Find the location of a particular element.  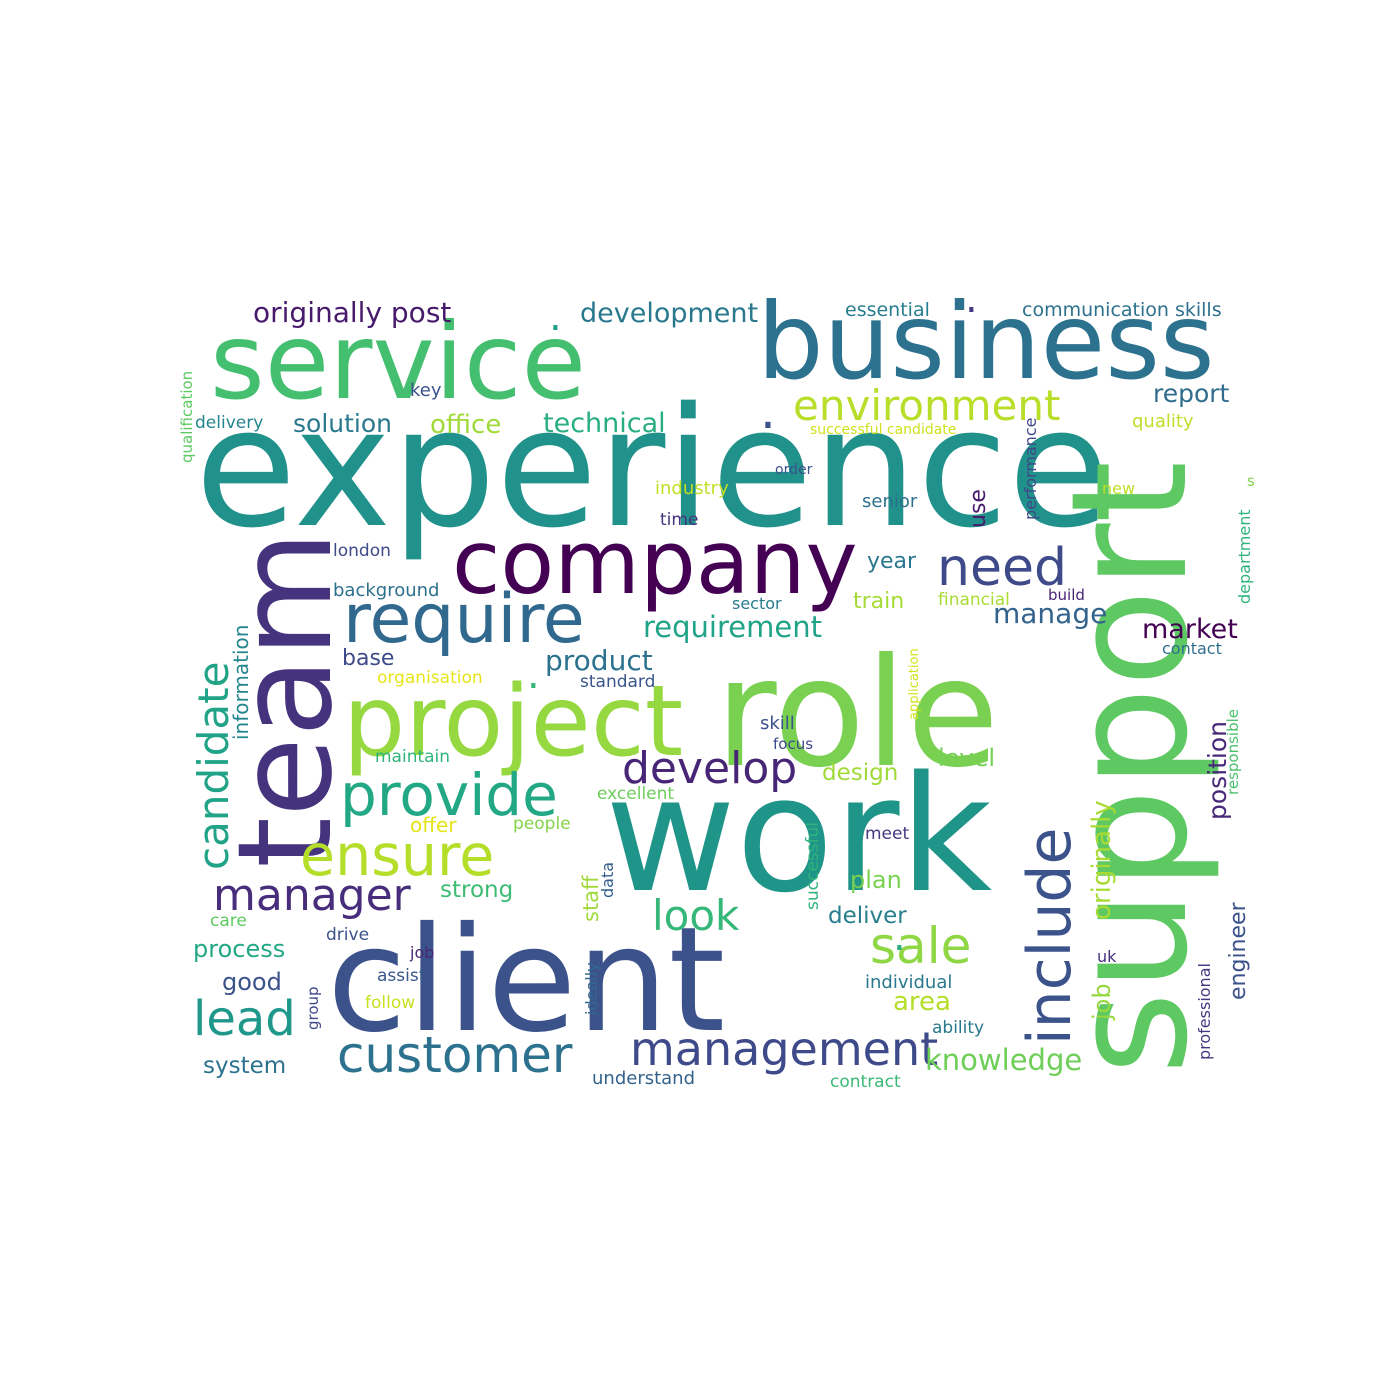

cloud-word-company: company is located at coordinates (655, 562).